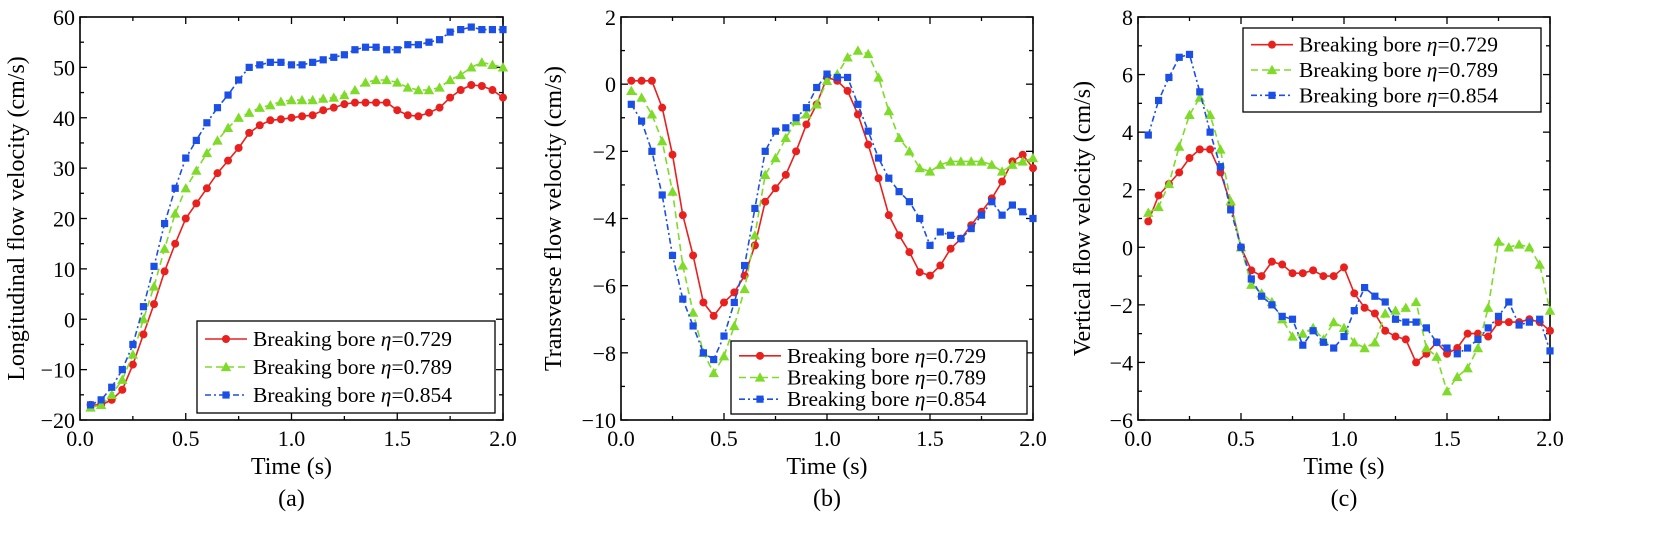 The height and width of the screenshot is (551, 1654). I want to click on legend-entry-label: Breaking bore η=0.854, so click(886, 399).